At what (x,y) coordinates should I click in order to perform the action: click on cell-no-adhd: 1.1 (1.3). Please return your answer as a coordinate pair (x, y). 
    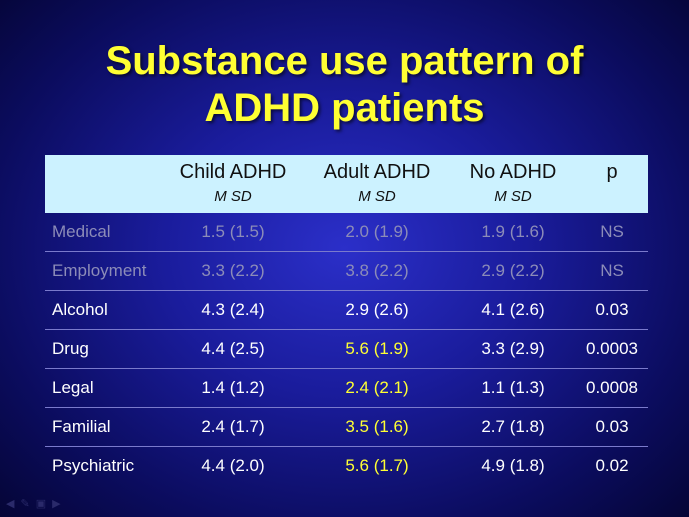
    Looking at the image, I should click on (513, 387).